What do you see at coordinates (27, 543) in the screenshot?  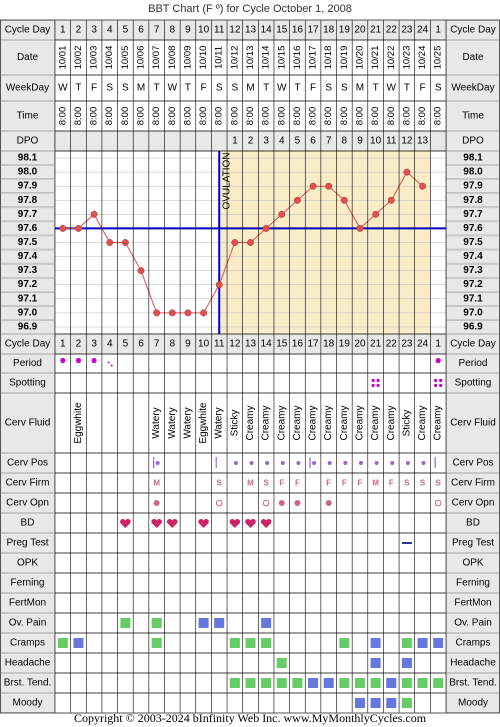 I see `row-label-preg-test: Preg Test` at bounding box center [27, 543].